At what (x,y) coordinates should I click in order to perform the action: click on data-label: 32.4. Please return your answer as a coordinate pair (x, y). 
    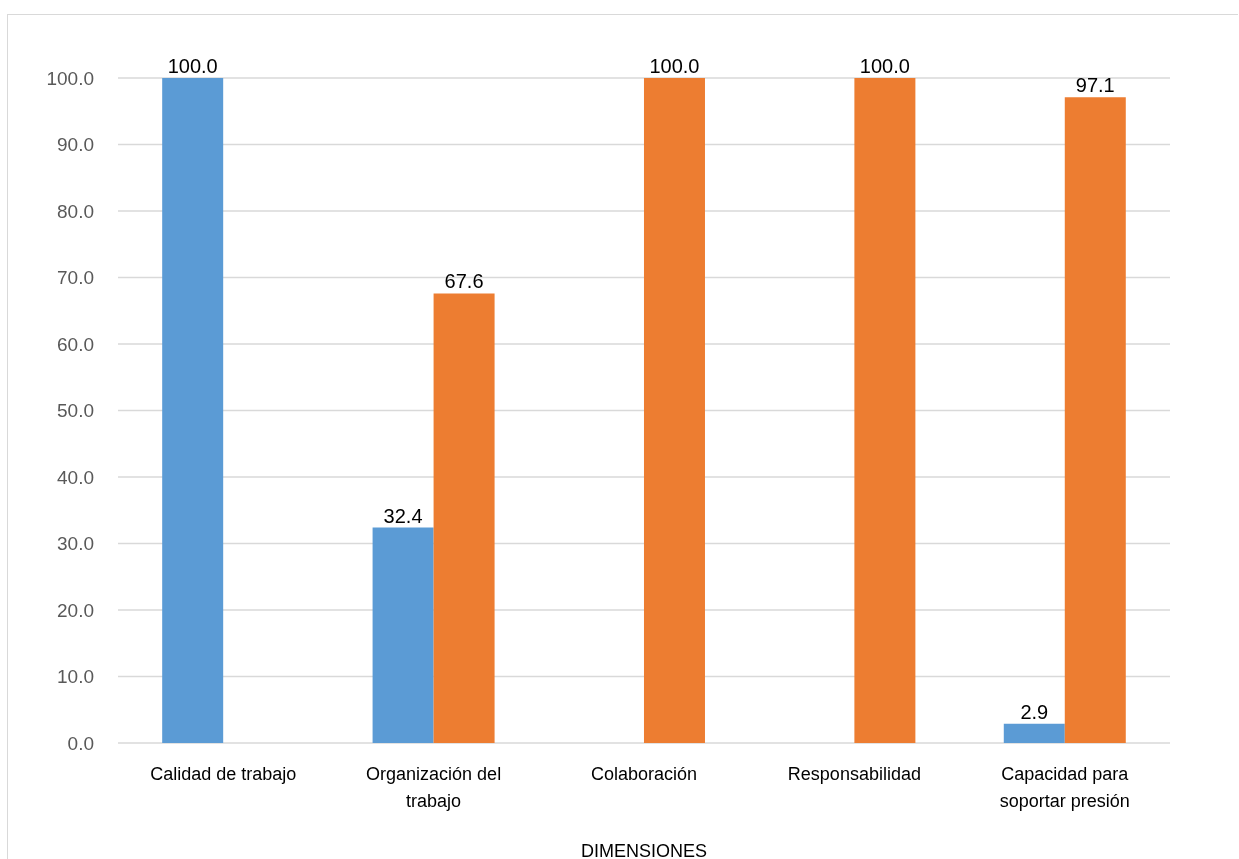
    Looking at the image, I should click on (403, 515).